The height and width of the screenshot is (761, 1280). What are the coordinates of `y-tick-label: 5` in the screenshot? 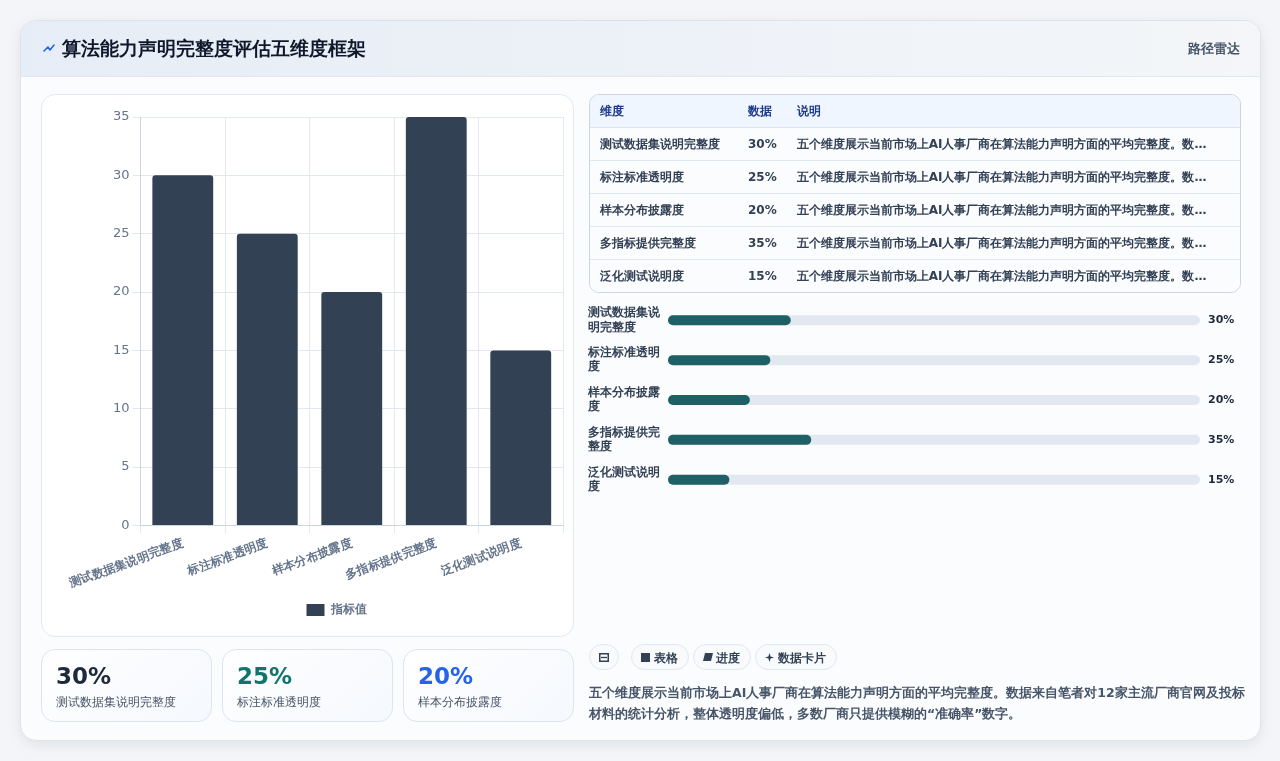 It's located at (125, 466).